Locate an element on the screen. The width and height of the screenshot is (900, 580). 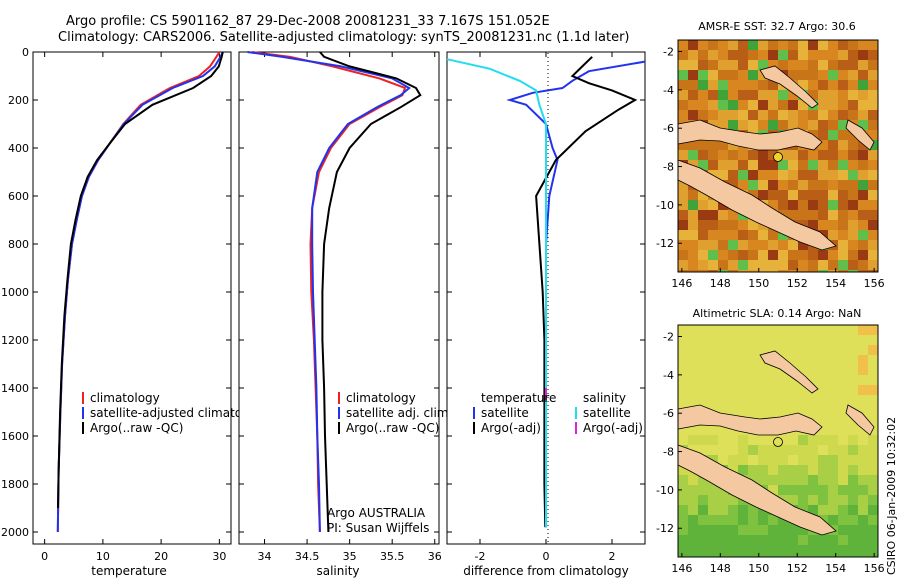
x-tick-label: 0 is located at coordinates (546, 556).